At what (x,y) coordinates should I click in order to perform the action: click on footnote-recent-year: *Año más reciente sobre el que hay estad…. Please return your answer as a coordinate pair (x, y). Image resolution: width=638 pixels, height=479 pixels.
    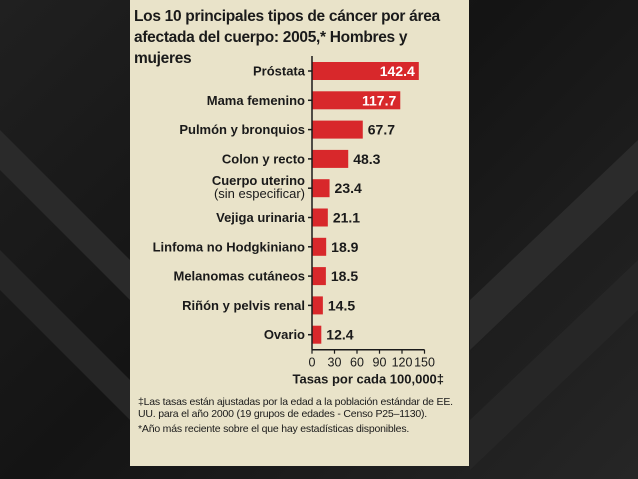
    Looking at the image, I should click on (274, 428).